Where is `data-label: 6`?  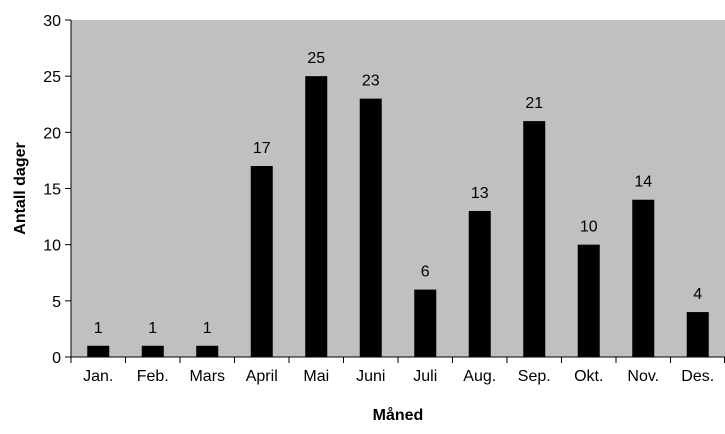
data-label: 6 is located at coordinates (425, 272).